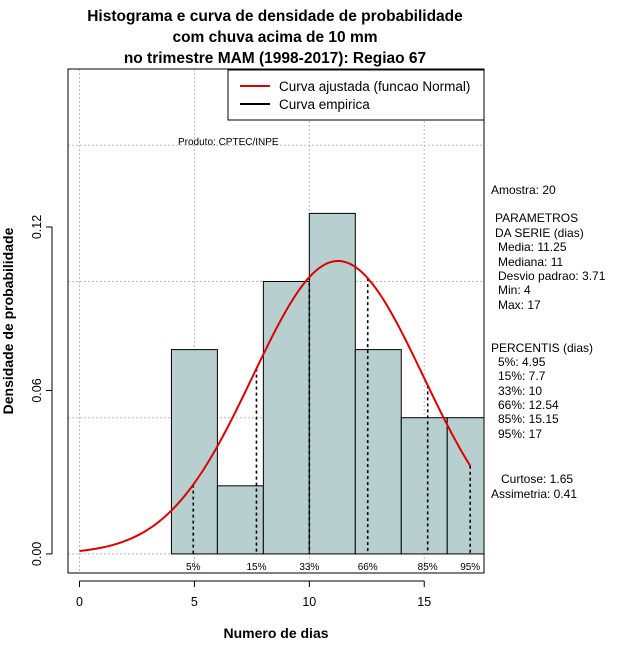 The width and height of the screenshot is (640, 660). I want to click on x-axis-label: Numero de dias, so click(275, 633).